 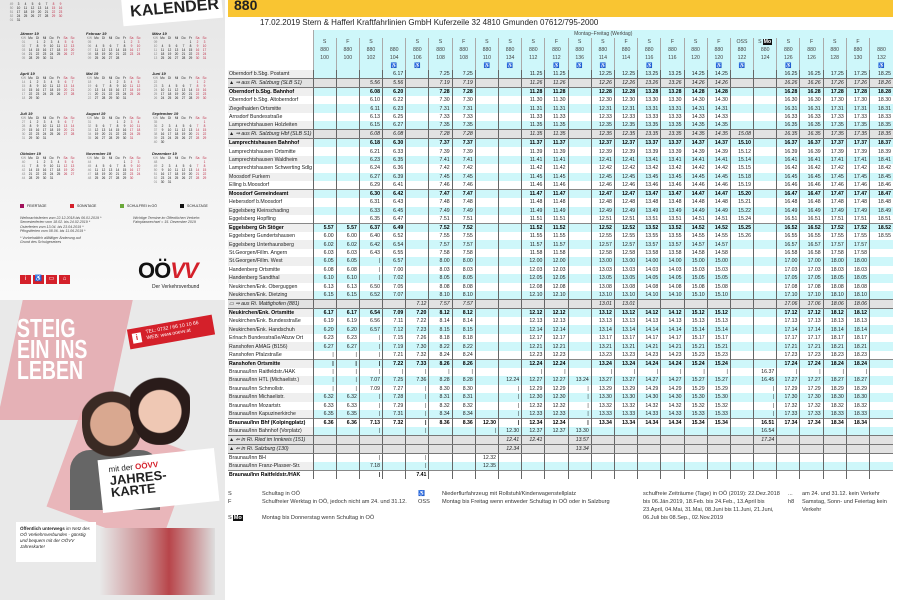 I want to click on departure-time: 15.15, so click(x=741, y=168).